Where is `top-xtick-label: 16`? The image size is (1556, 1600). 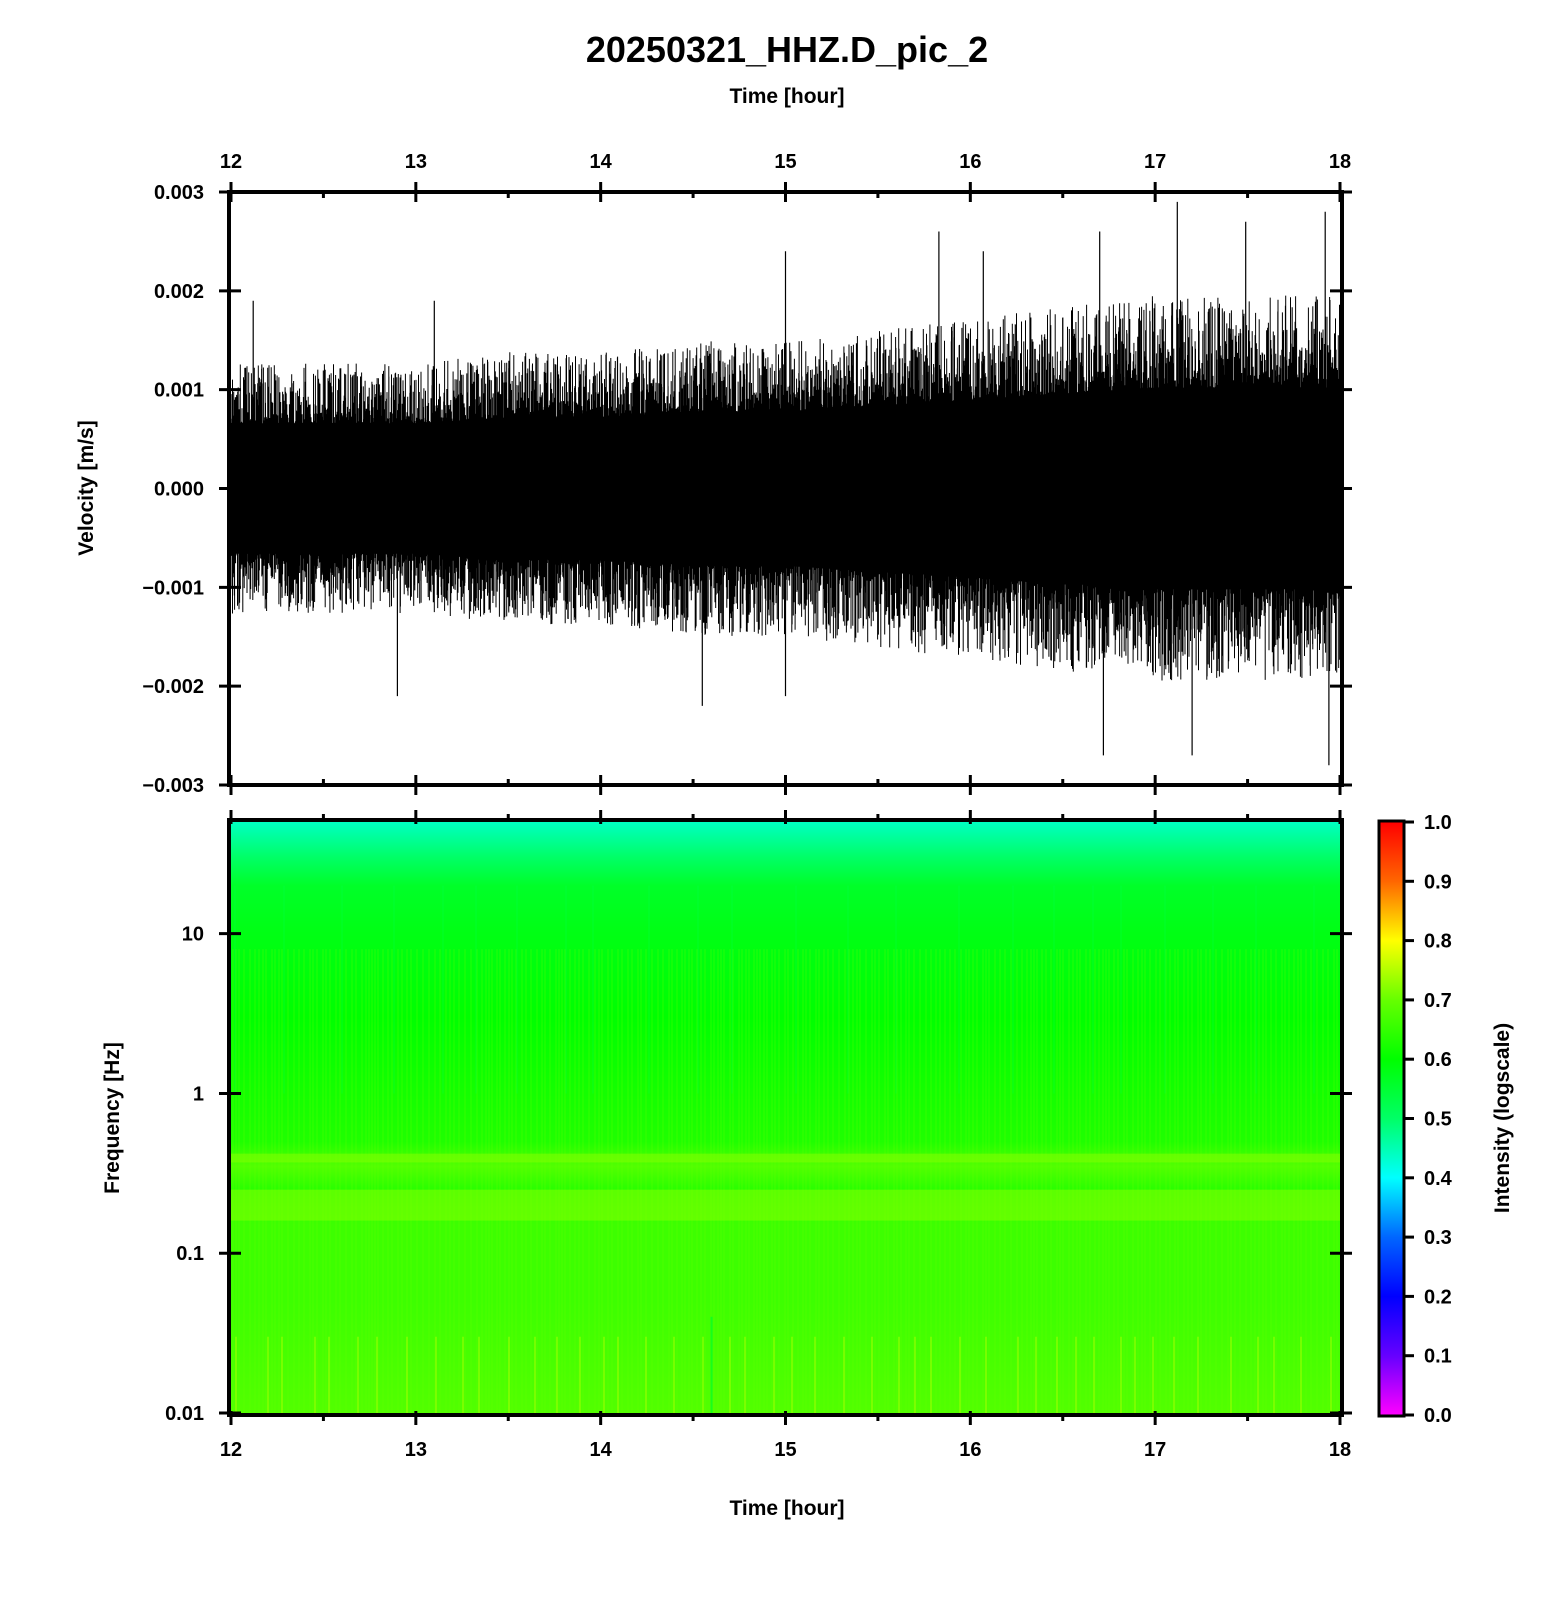 top-xtick-label: 16 is located at coordinates (970, 162).